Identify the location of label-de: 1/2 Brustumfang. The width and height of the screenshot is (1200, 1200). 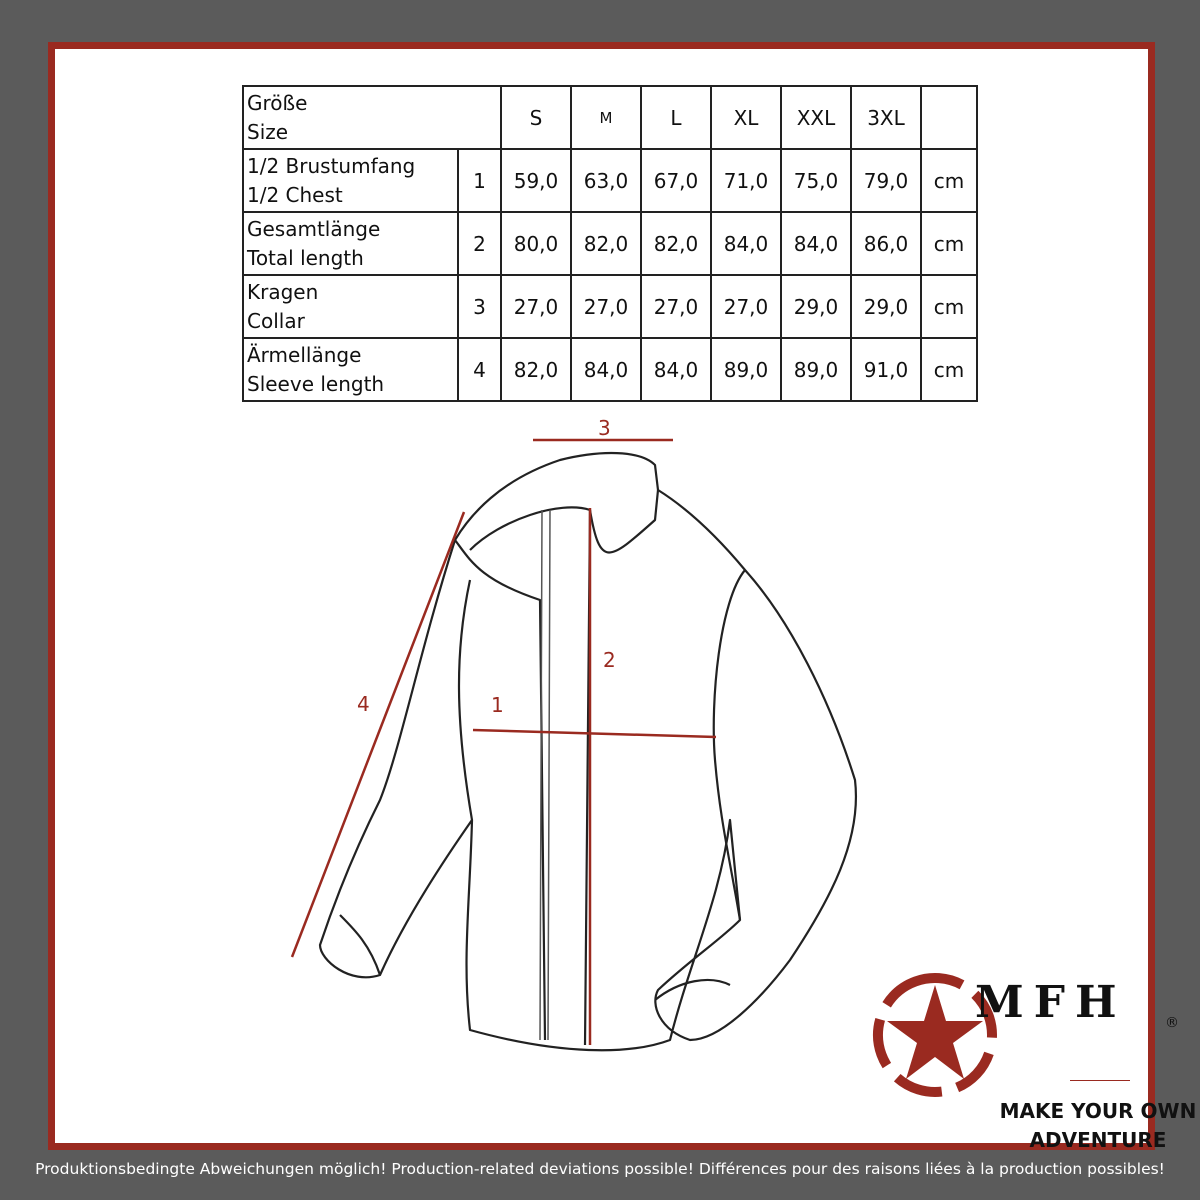
(331, 165).